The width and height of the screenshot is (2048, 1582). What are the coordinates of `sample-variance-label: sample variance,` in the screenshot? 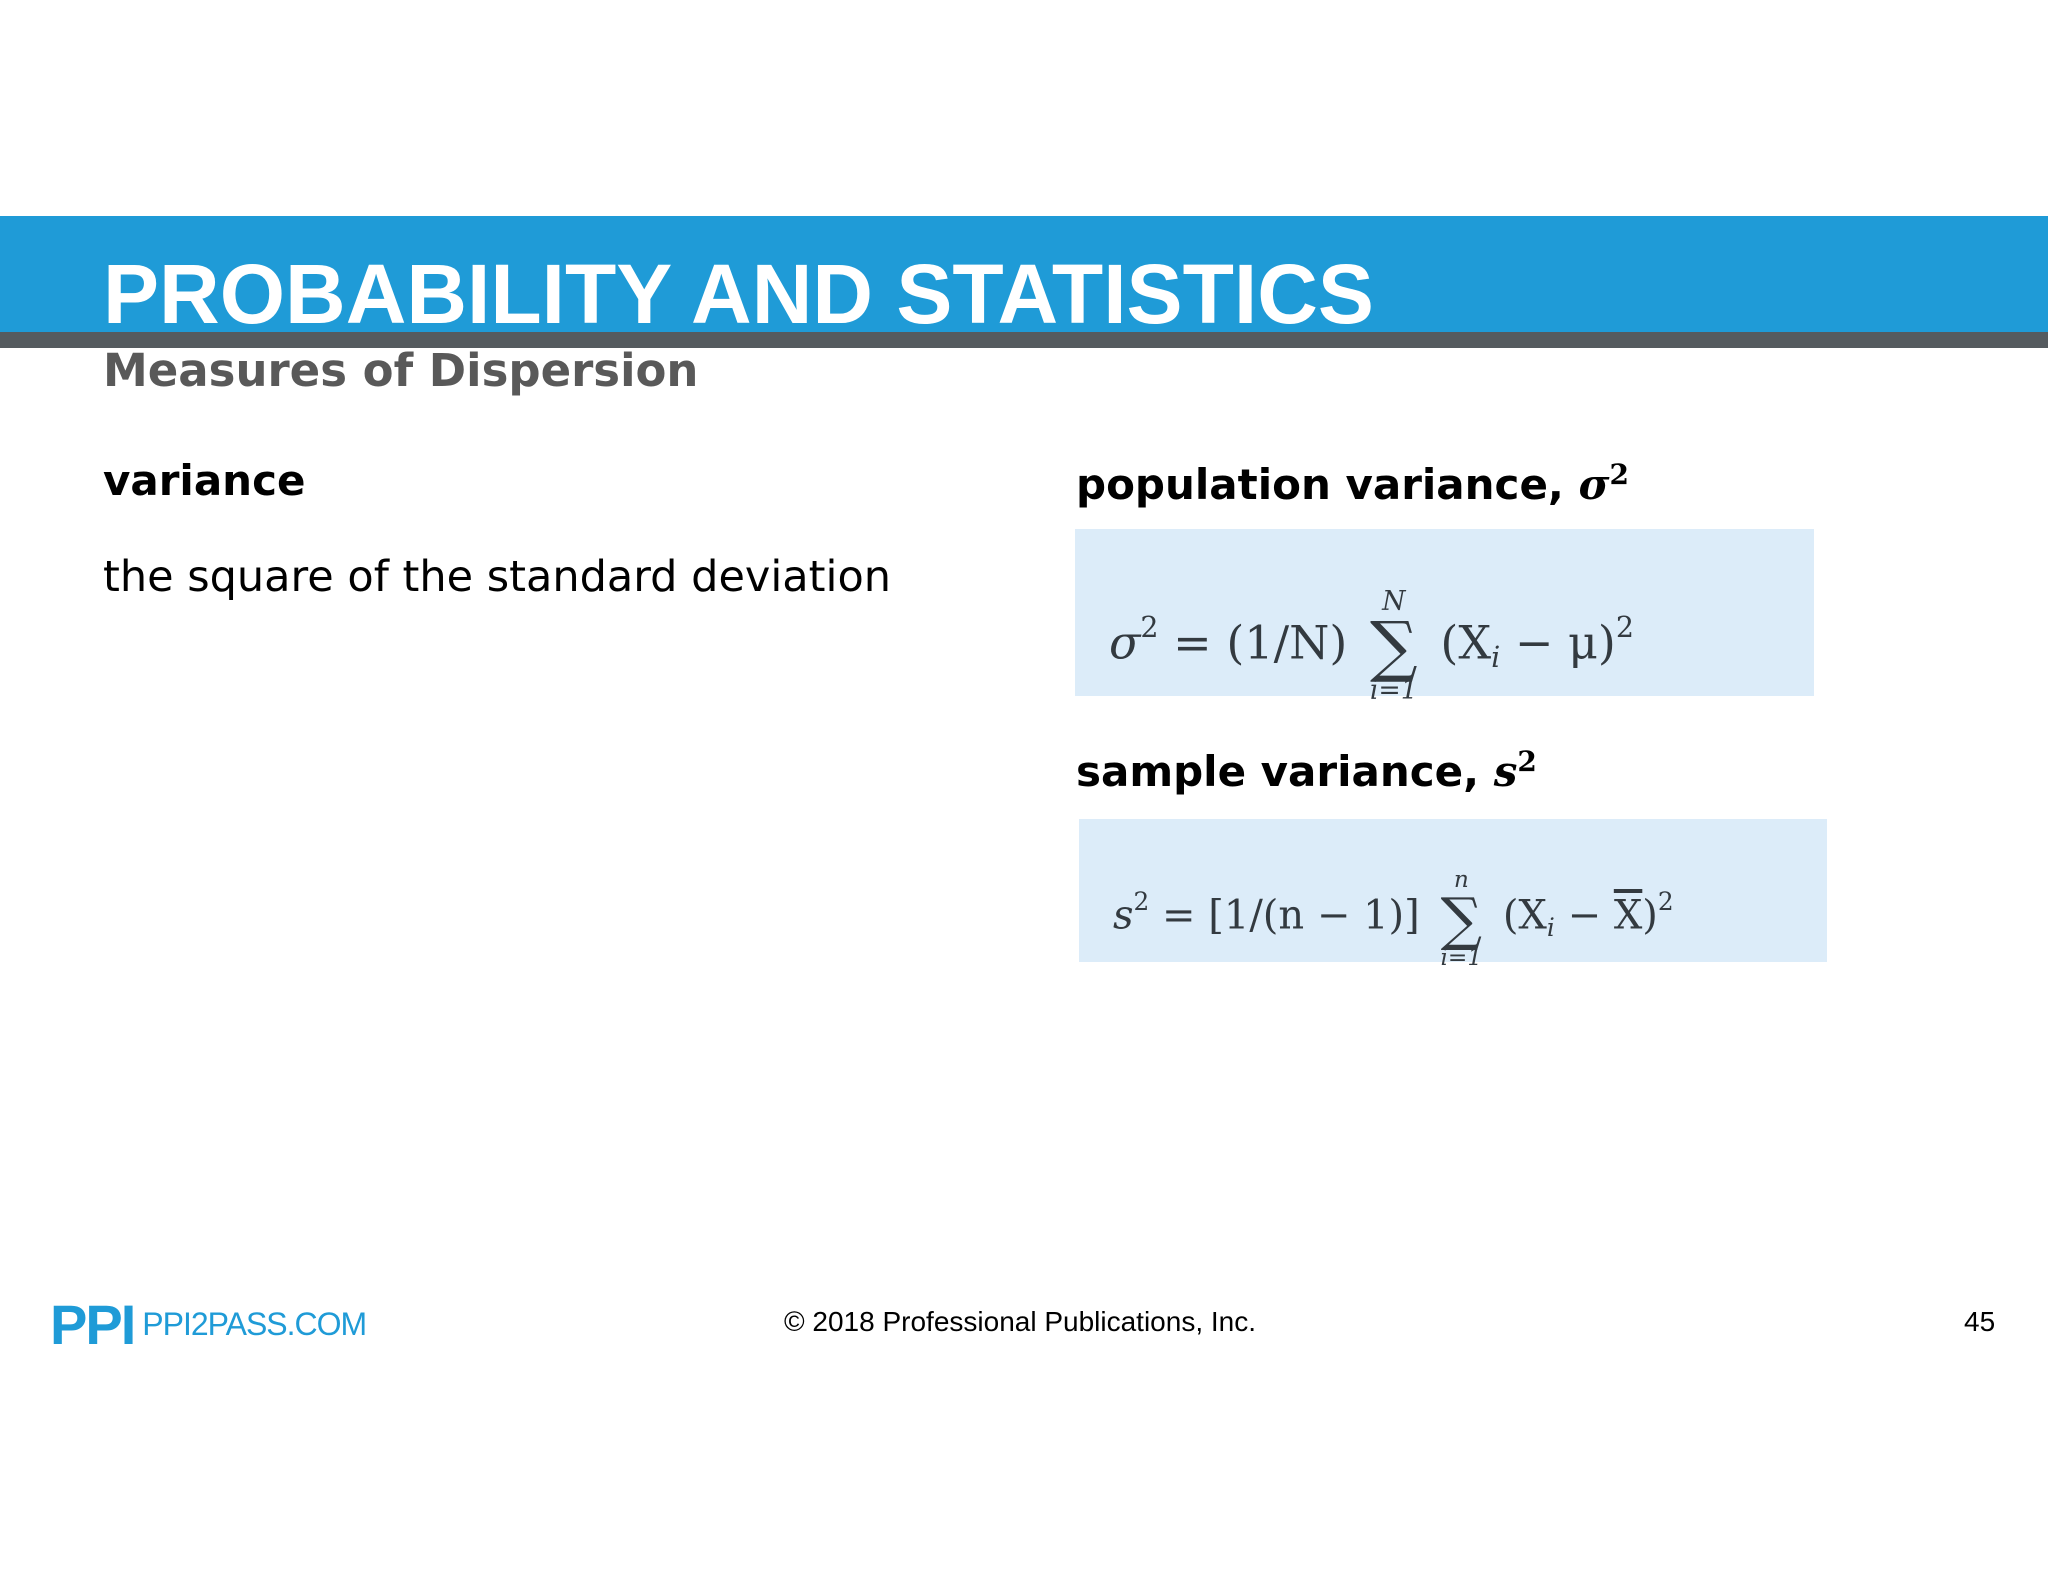 It's located at (1278, 771).